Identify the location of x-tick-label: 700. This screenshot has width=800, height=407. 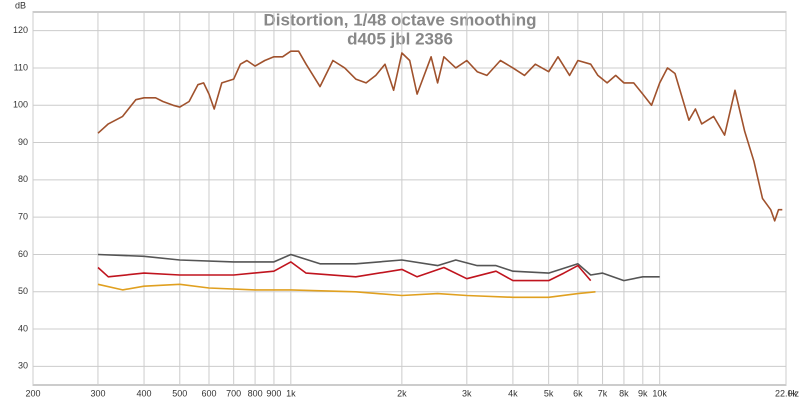
(233, 393).